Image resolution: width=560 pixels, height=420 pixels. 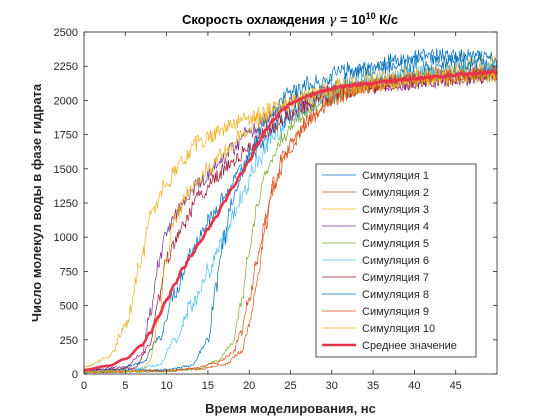 I want to click on chart-title: Скорость охлаждения γ = 1010 К/с, so click(x=290, y=19).